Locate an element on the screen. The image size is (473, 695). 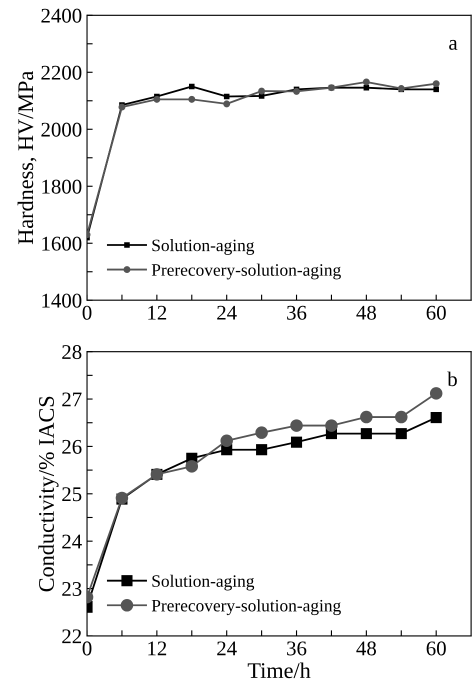
y-tick-label: 2200 is located at coordinates (61, 73).